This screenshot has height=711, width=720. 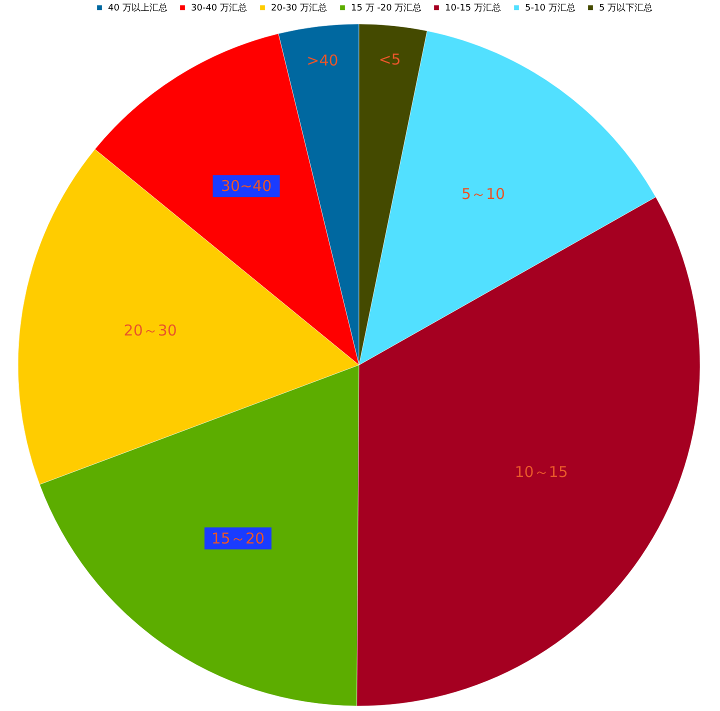 What do you see at coordinates (389, 59) in the screenshot?
I see `text: <5` at bounding box center [389, 59].